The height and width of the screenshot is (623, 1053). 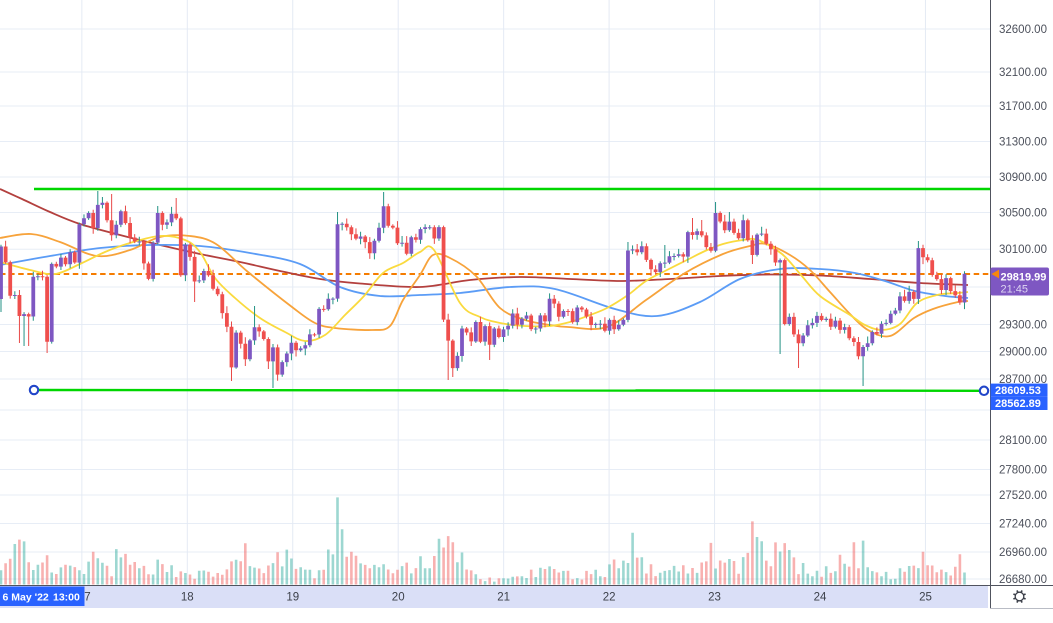 I want to click on svg-text: 27800.00, so click(x=1023, y=470).